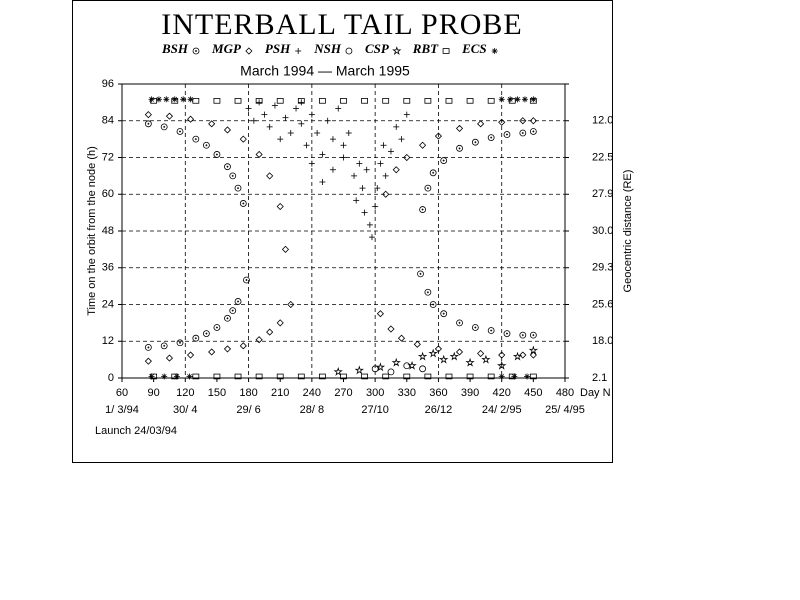 The height and width of the screenshot is (600, 800). Describe the element at coordinates (602, 304) in the screenshot. I see `y2-tick-label: 25.6` at that location.